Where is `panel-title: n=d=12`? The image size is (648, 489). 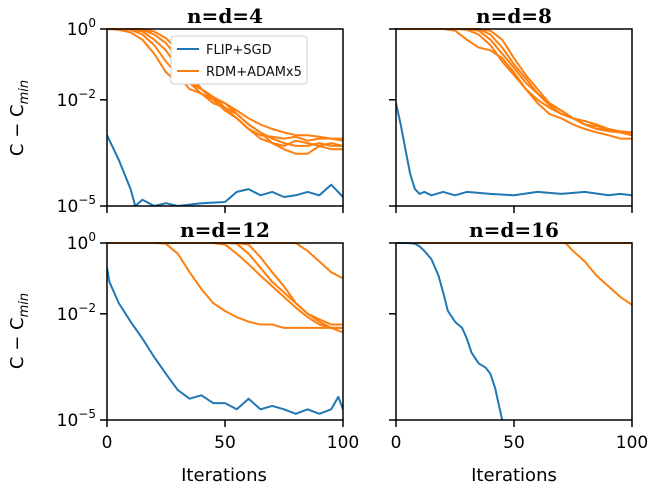 panel-title: n=d=12 is located at coordinates (225, 230).